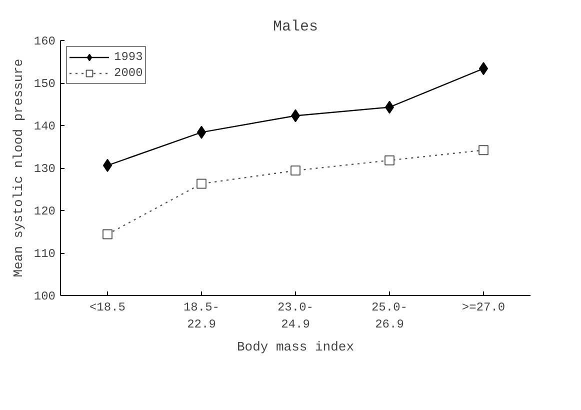 Image resolution: width=581 pixels, height=410 pixels. What do you see at coordinates (484, 307) in the screenshot?
I see `x-tick-label: >=27.0` at bounding box center [484, 307].